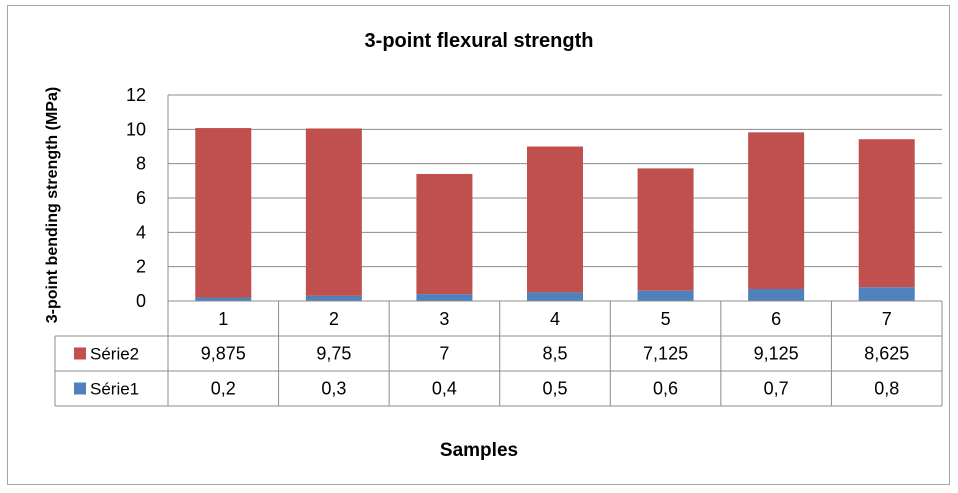  Describe the element at coordinates (479, 450) in the screenshot. I see `x-axis-label: Samples` at that location.